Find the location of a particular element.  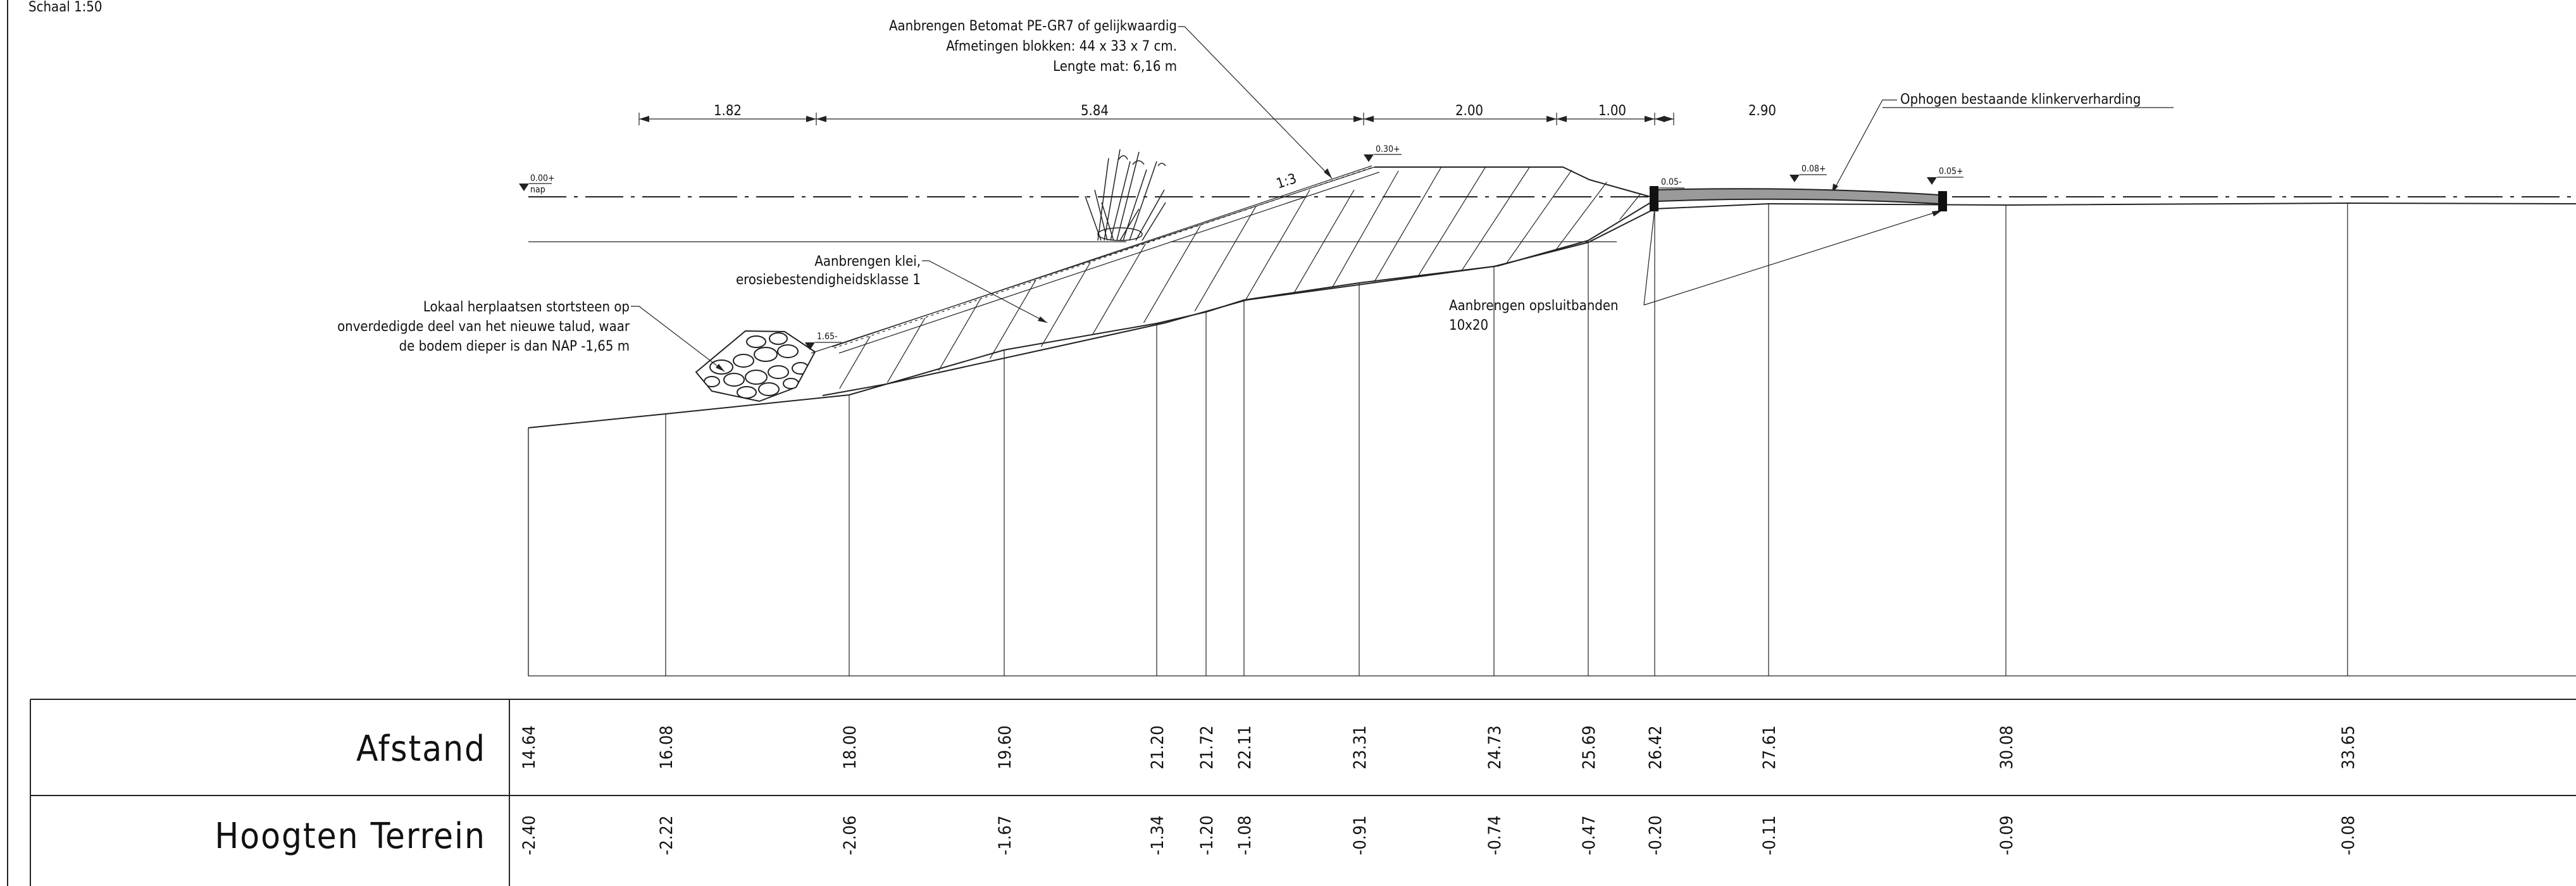

hoogte-value: -1.34 is located at coordinates (1158, 836).